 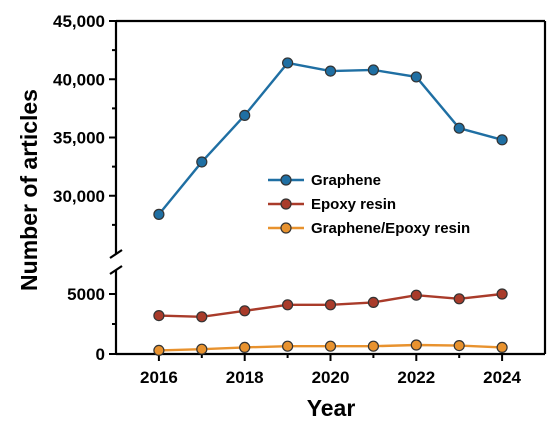 I want to click on x-tick-label: 2024, so click(x=502, y=377).